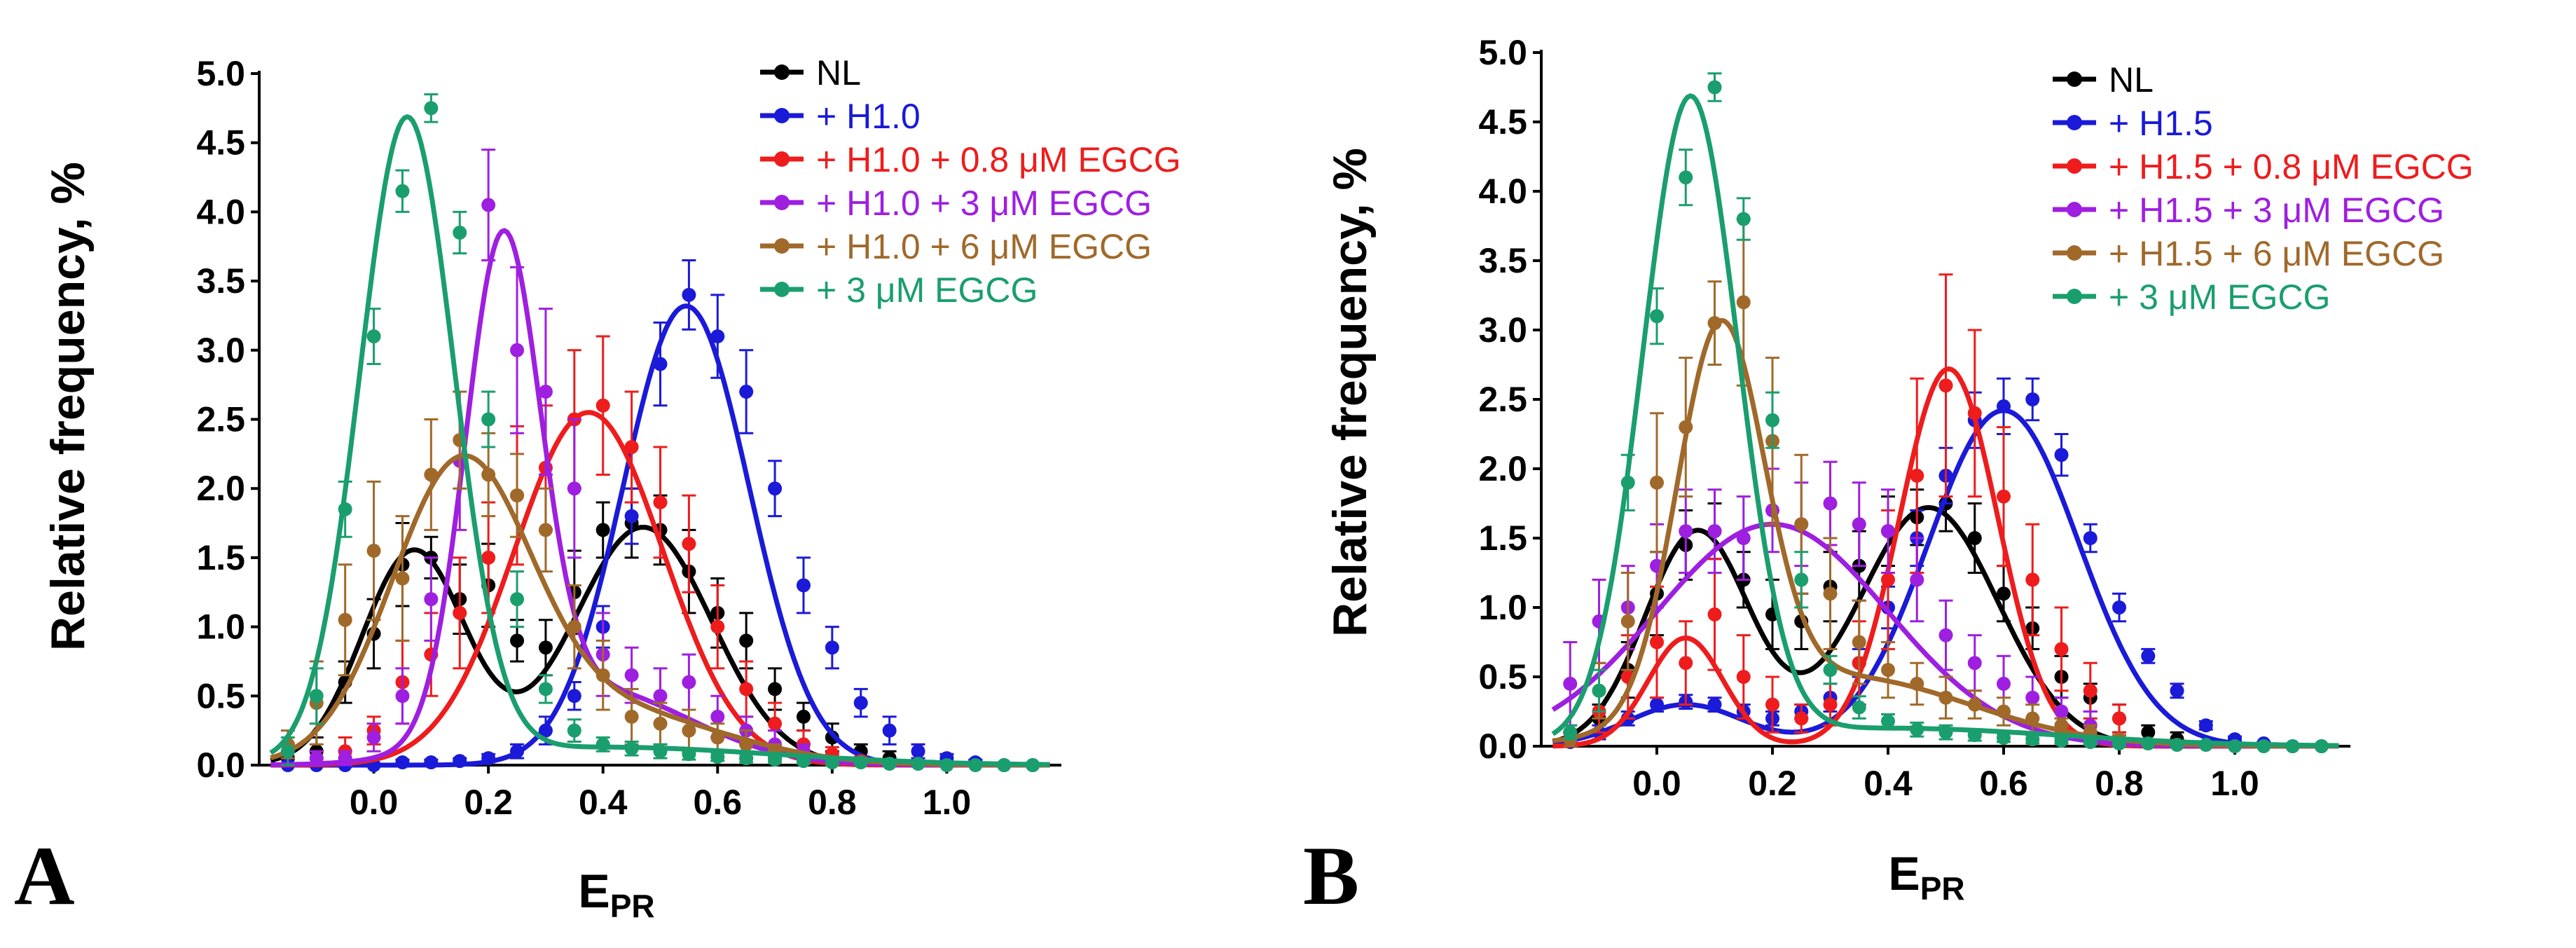  I want to click on panel-b-y-tick-label: 3.0, so click(1502, 330).